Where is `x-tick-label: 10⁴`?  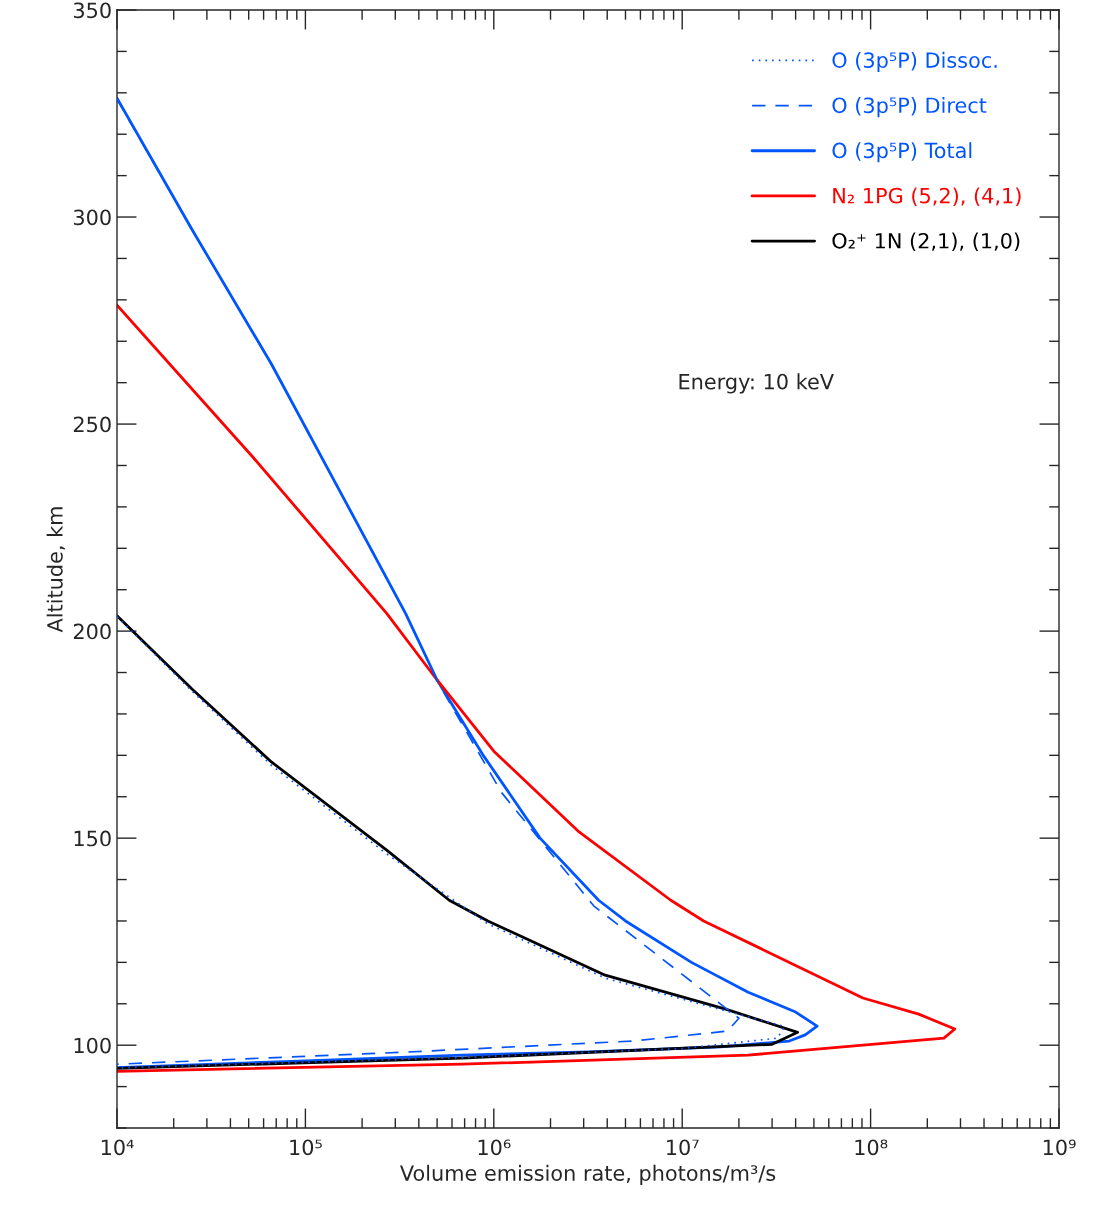
x-tick-label: 10⁴ is located at coordinates (117, 1147).